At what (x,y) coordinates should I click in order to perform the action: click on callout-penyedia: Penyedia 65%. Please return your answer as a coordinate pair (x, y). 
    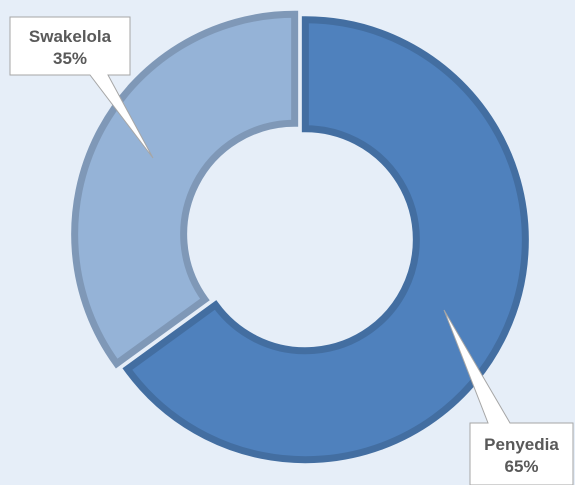
    Looking at the image, I should click on (508, 397).